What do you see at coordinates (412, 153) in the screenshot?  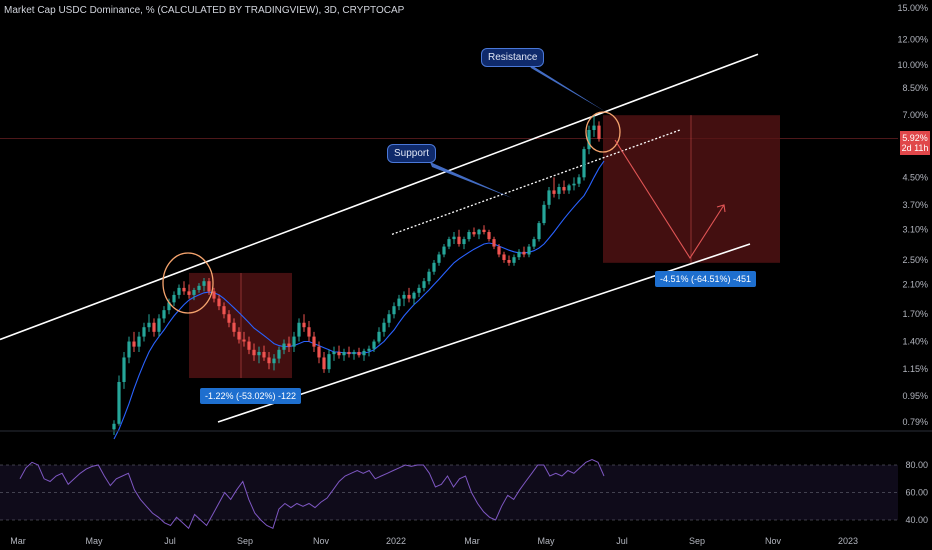 I see `support-callout: Support` at bounding box center [412, 153].